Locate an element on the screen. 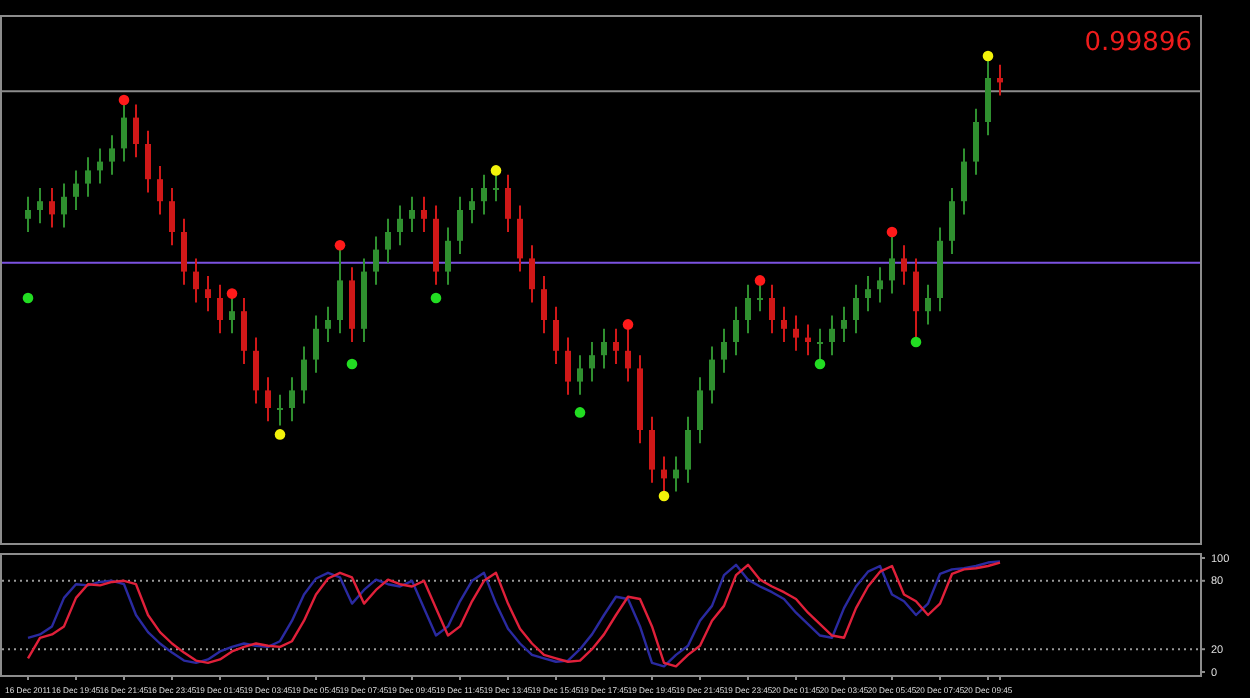 This screenshot has width=1250, height=698. text: 0.99896 is located at coordinates (1138, 43).